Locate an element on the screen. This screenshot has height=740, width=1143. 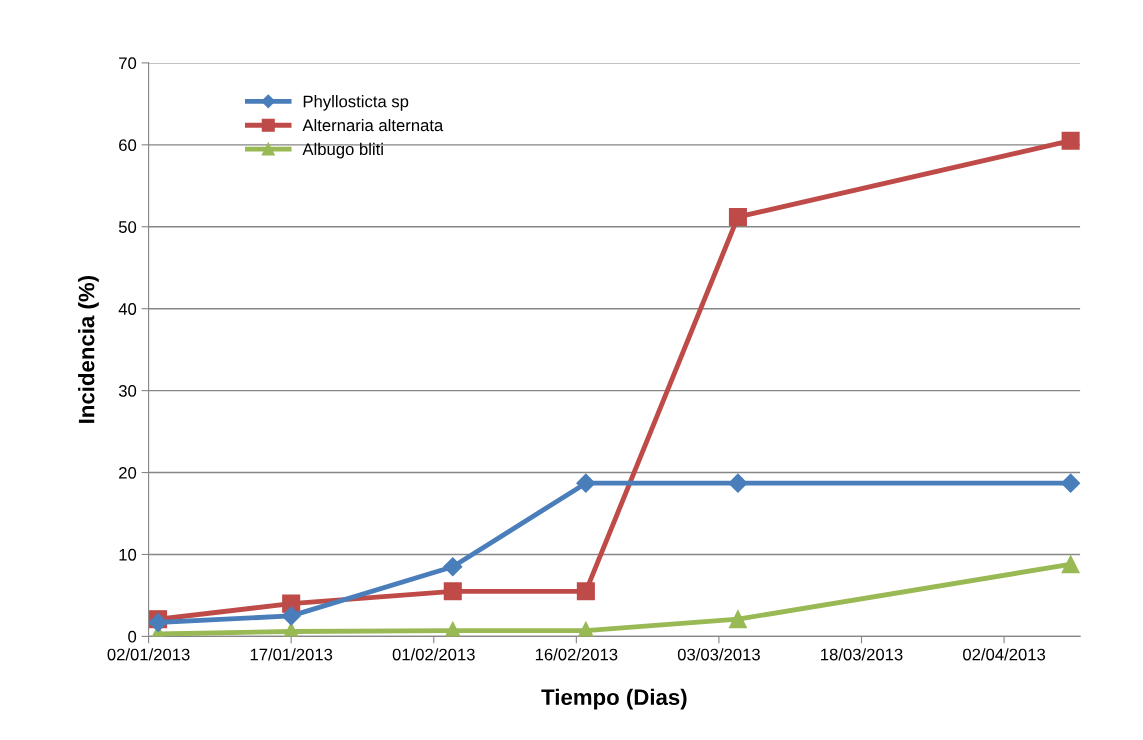
legend-label: Phyllosticta sp is located at coordinates (356, 103).